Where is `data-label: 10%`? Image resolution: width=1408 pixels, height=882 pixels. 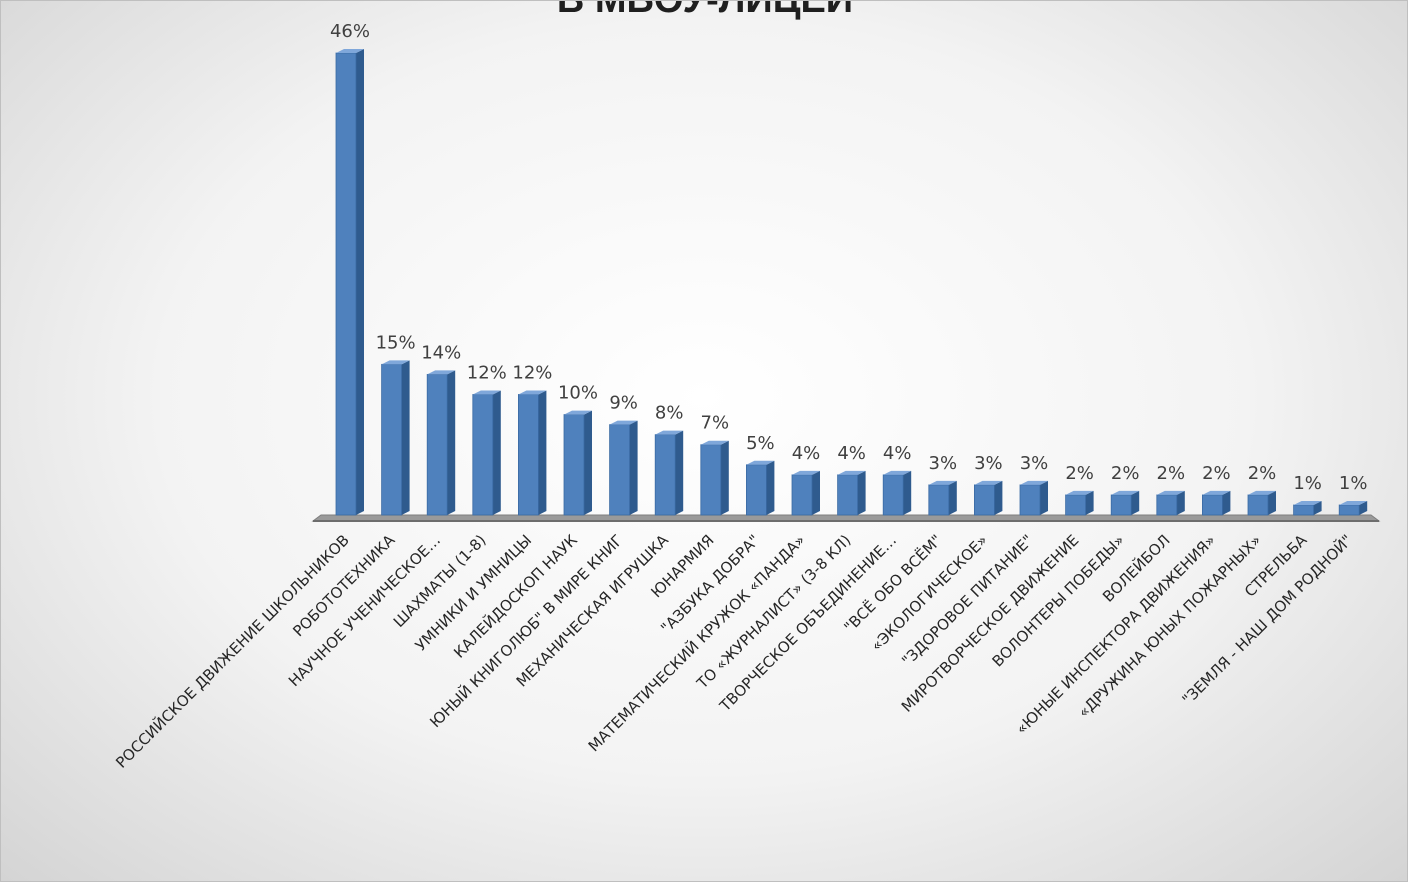
data-label: 10% is located at coordinates (578, 393).